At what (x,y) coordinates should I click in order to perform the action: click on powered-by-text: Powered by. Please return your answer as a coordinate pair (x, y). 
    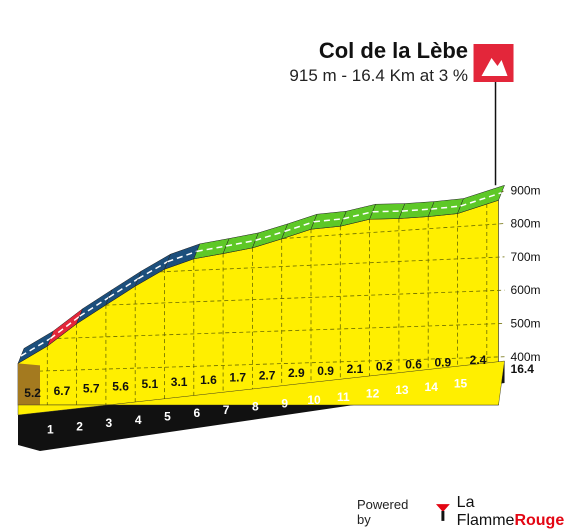
    Looking at the image, I should click on (383, 512).